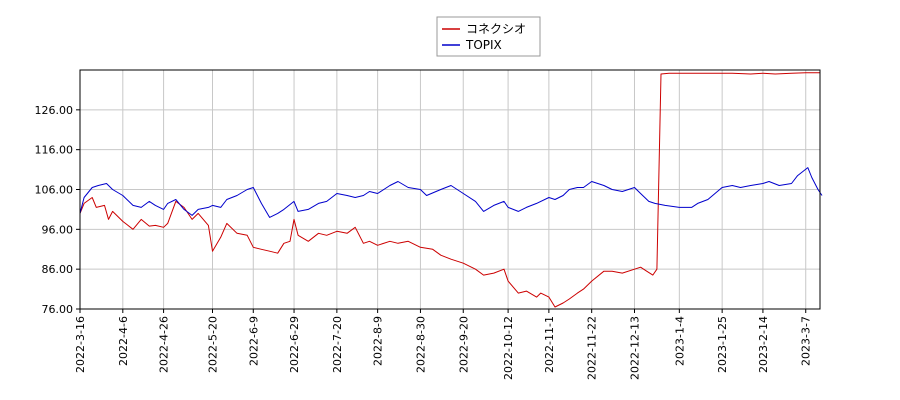 This screenshot has height=400, width=900. What do you see at coordinates (679, 341) in the screenshot?
I see `x-tick-label: 2023-1-4` at bounding box center [679, 341].